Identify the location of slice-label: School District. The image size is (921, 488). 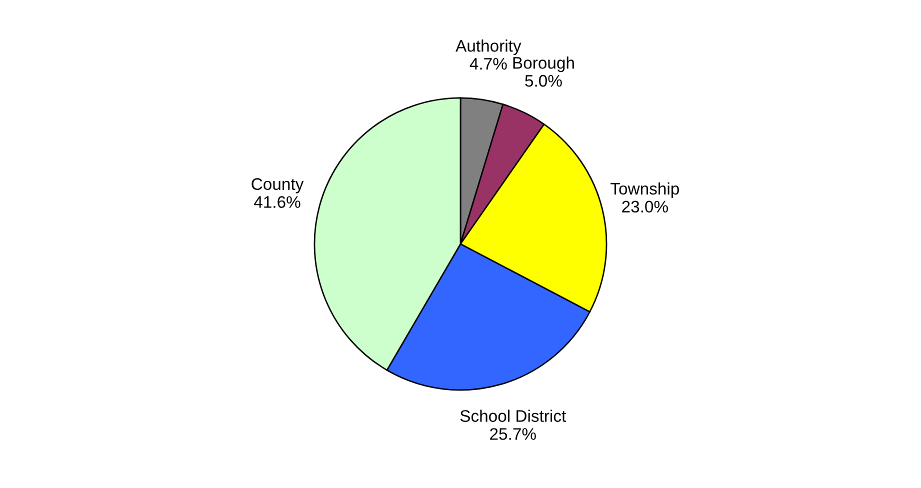
(513, 416).